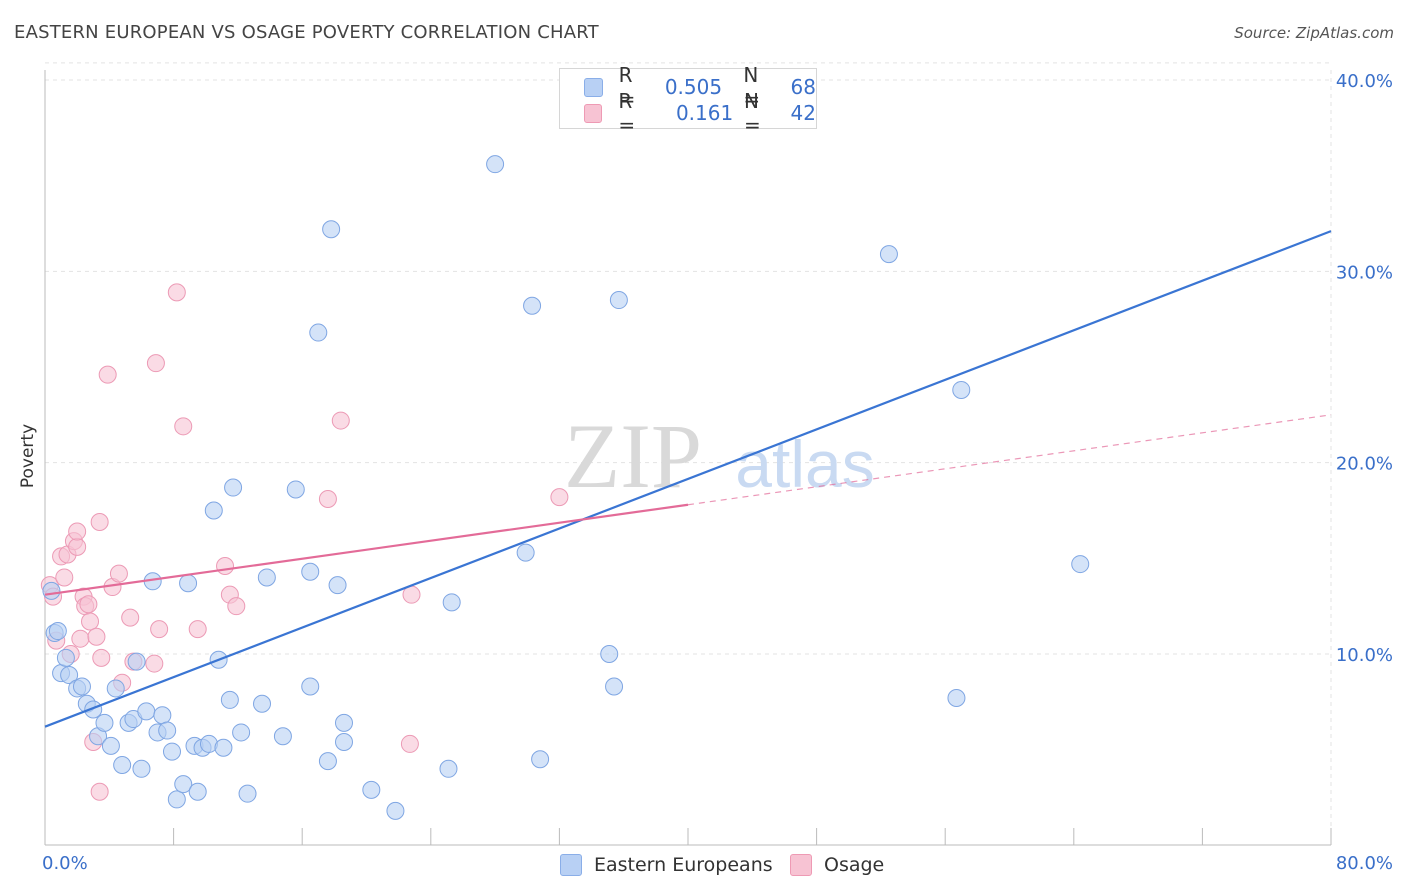  Describe the element at coordinates (633, 456) in the screenshot. I see `watermark-zip: ZIP` at that location.